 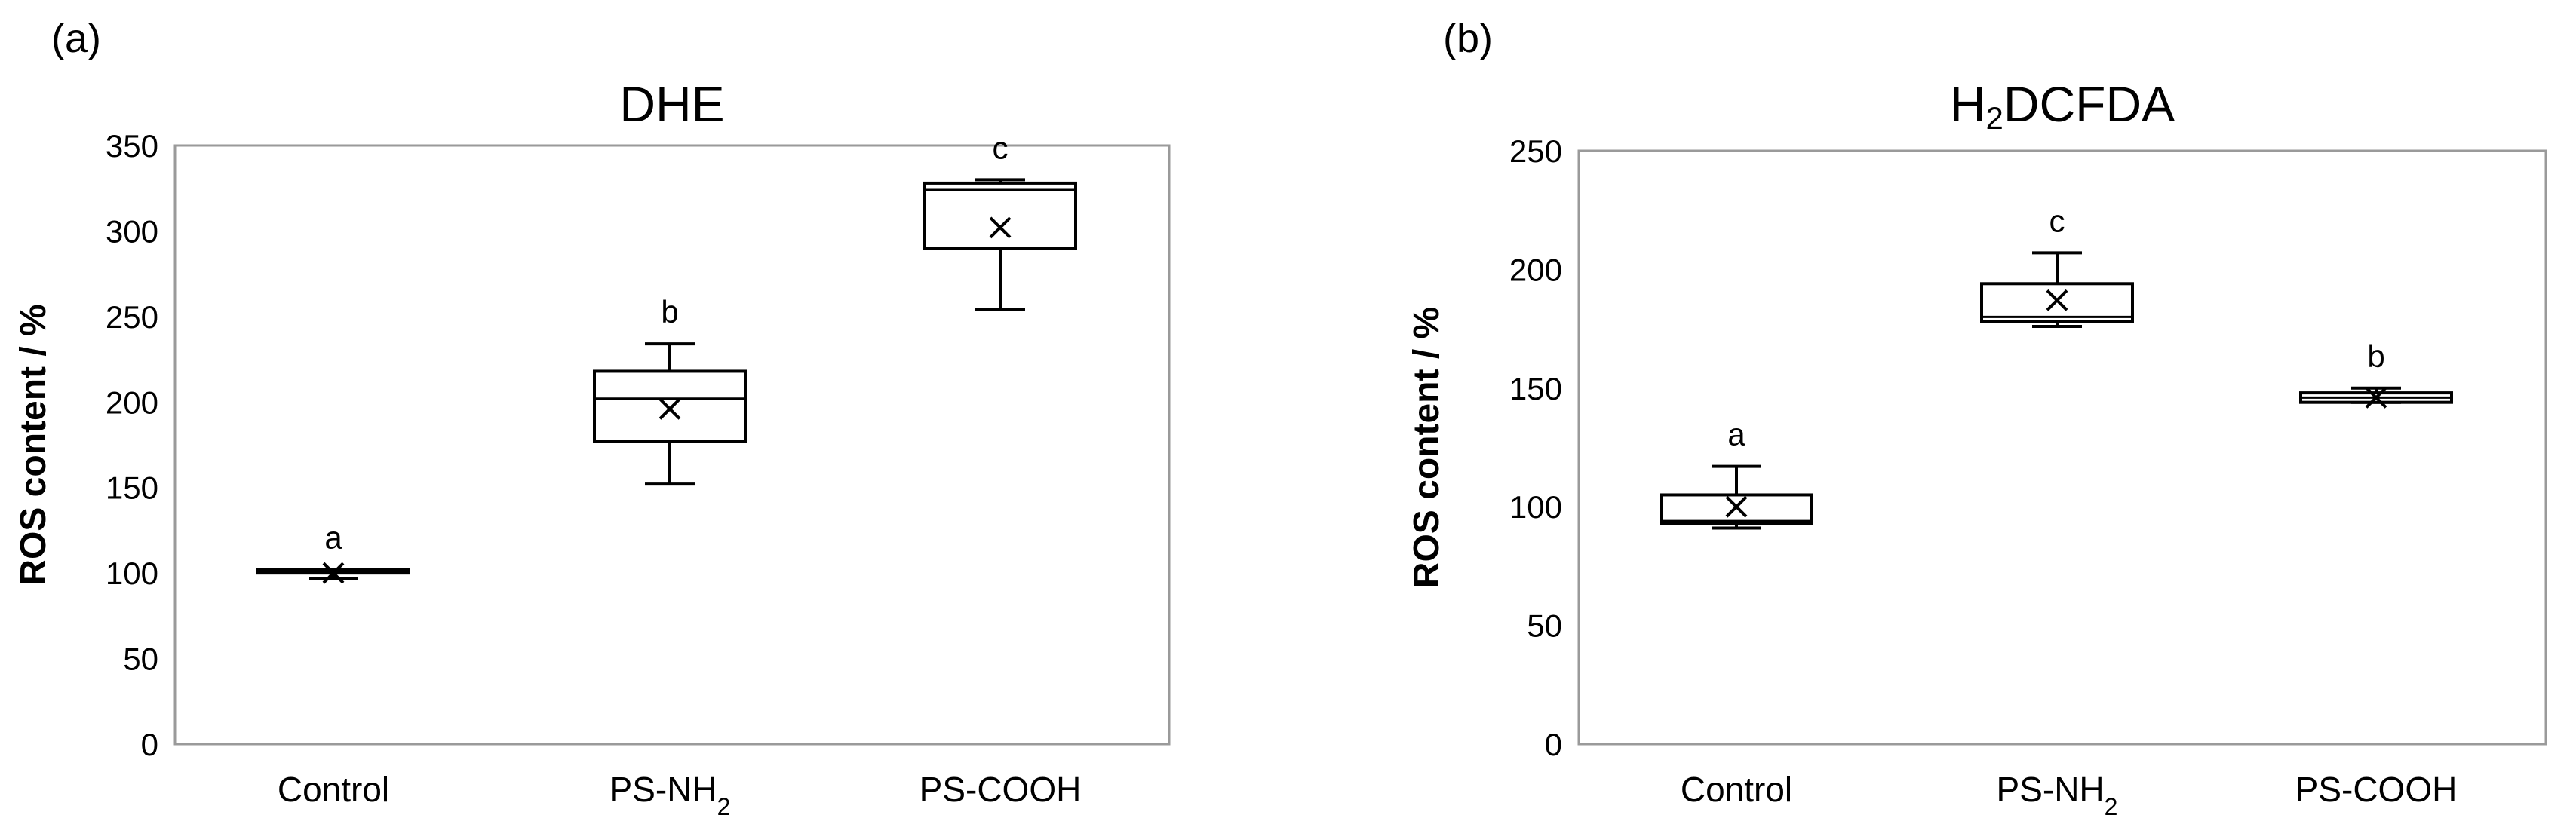 I want to click on y-tick-label: 300, so click(x=132, y=231).